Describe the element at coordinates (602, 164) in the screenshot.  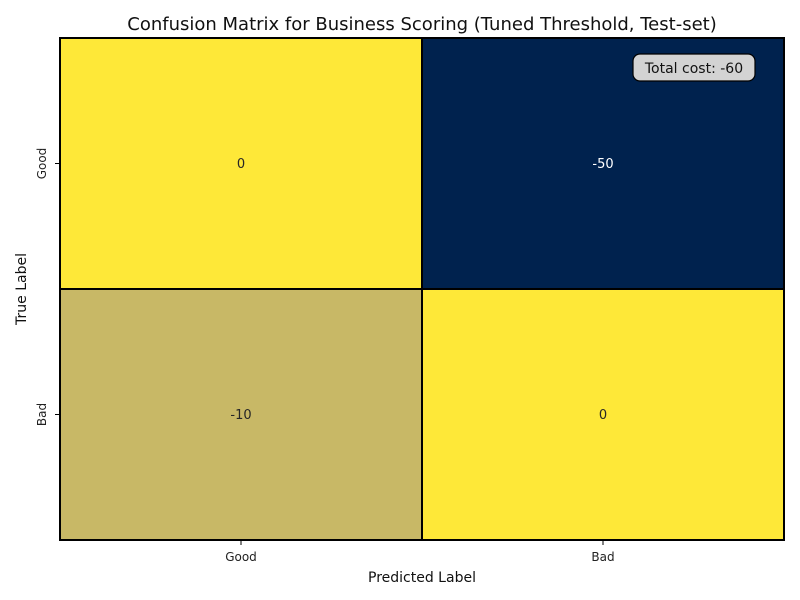
I see `cell-value-label: -50` at that location.